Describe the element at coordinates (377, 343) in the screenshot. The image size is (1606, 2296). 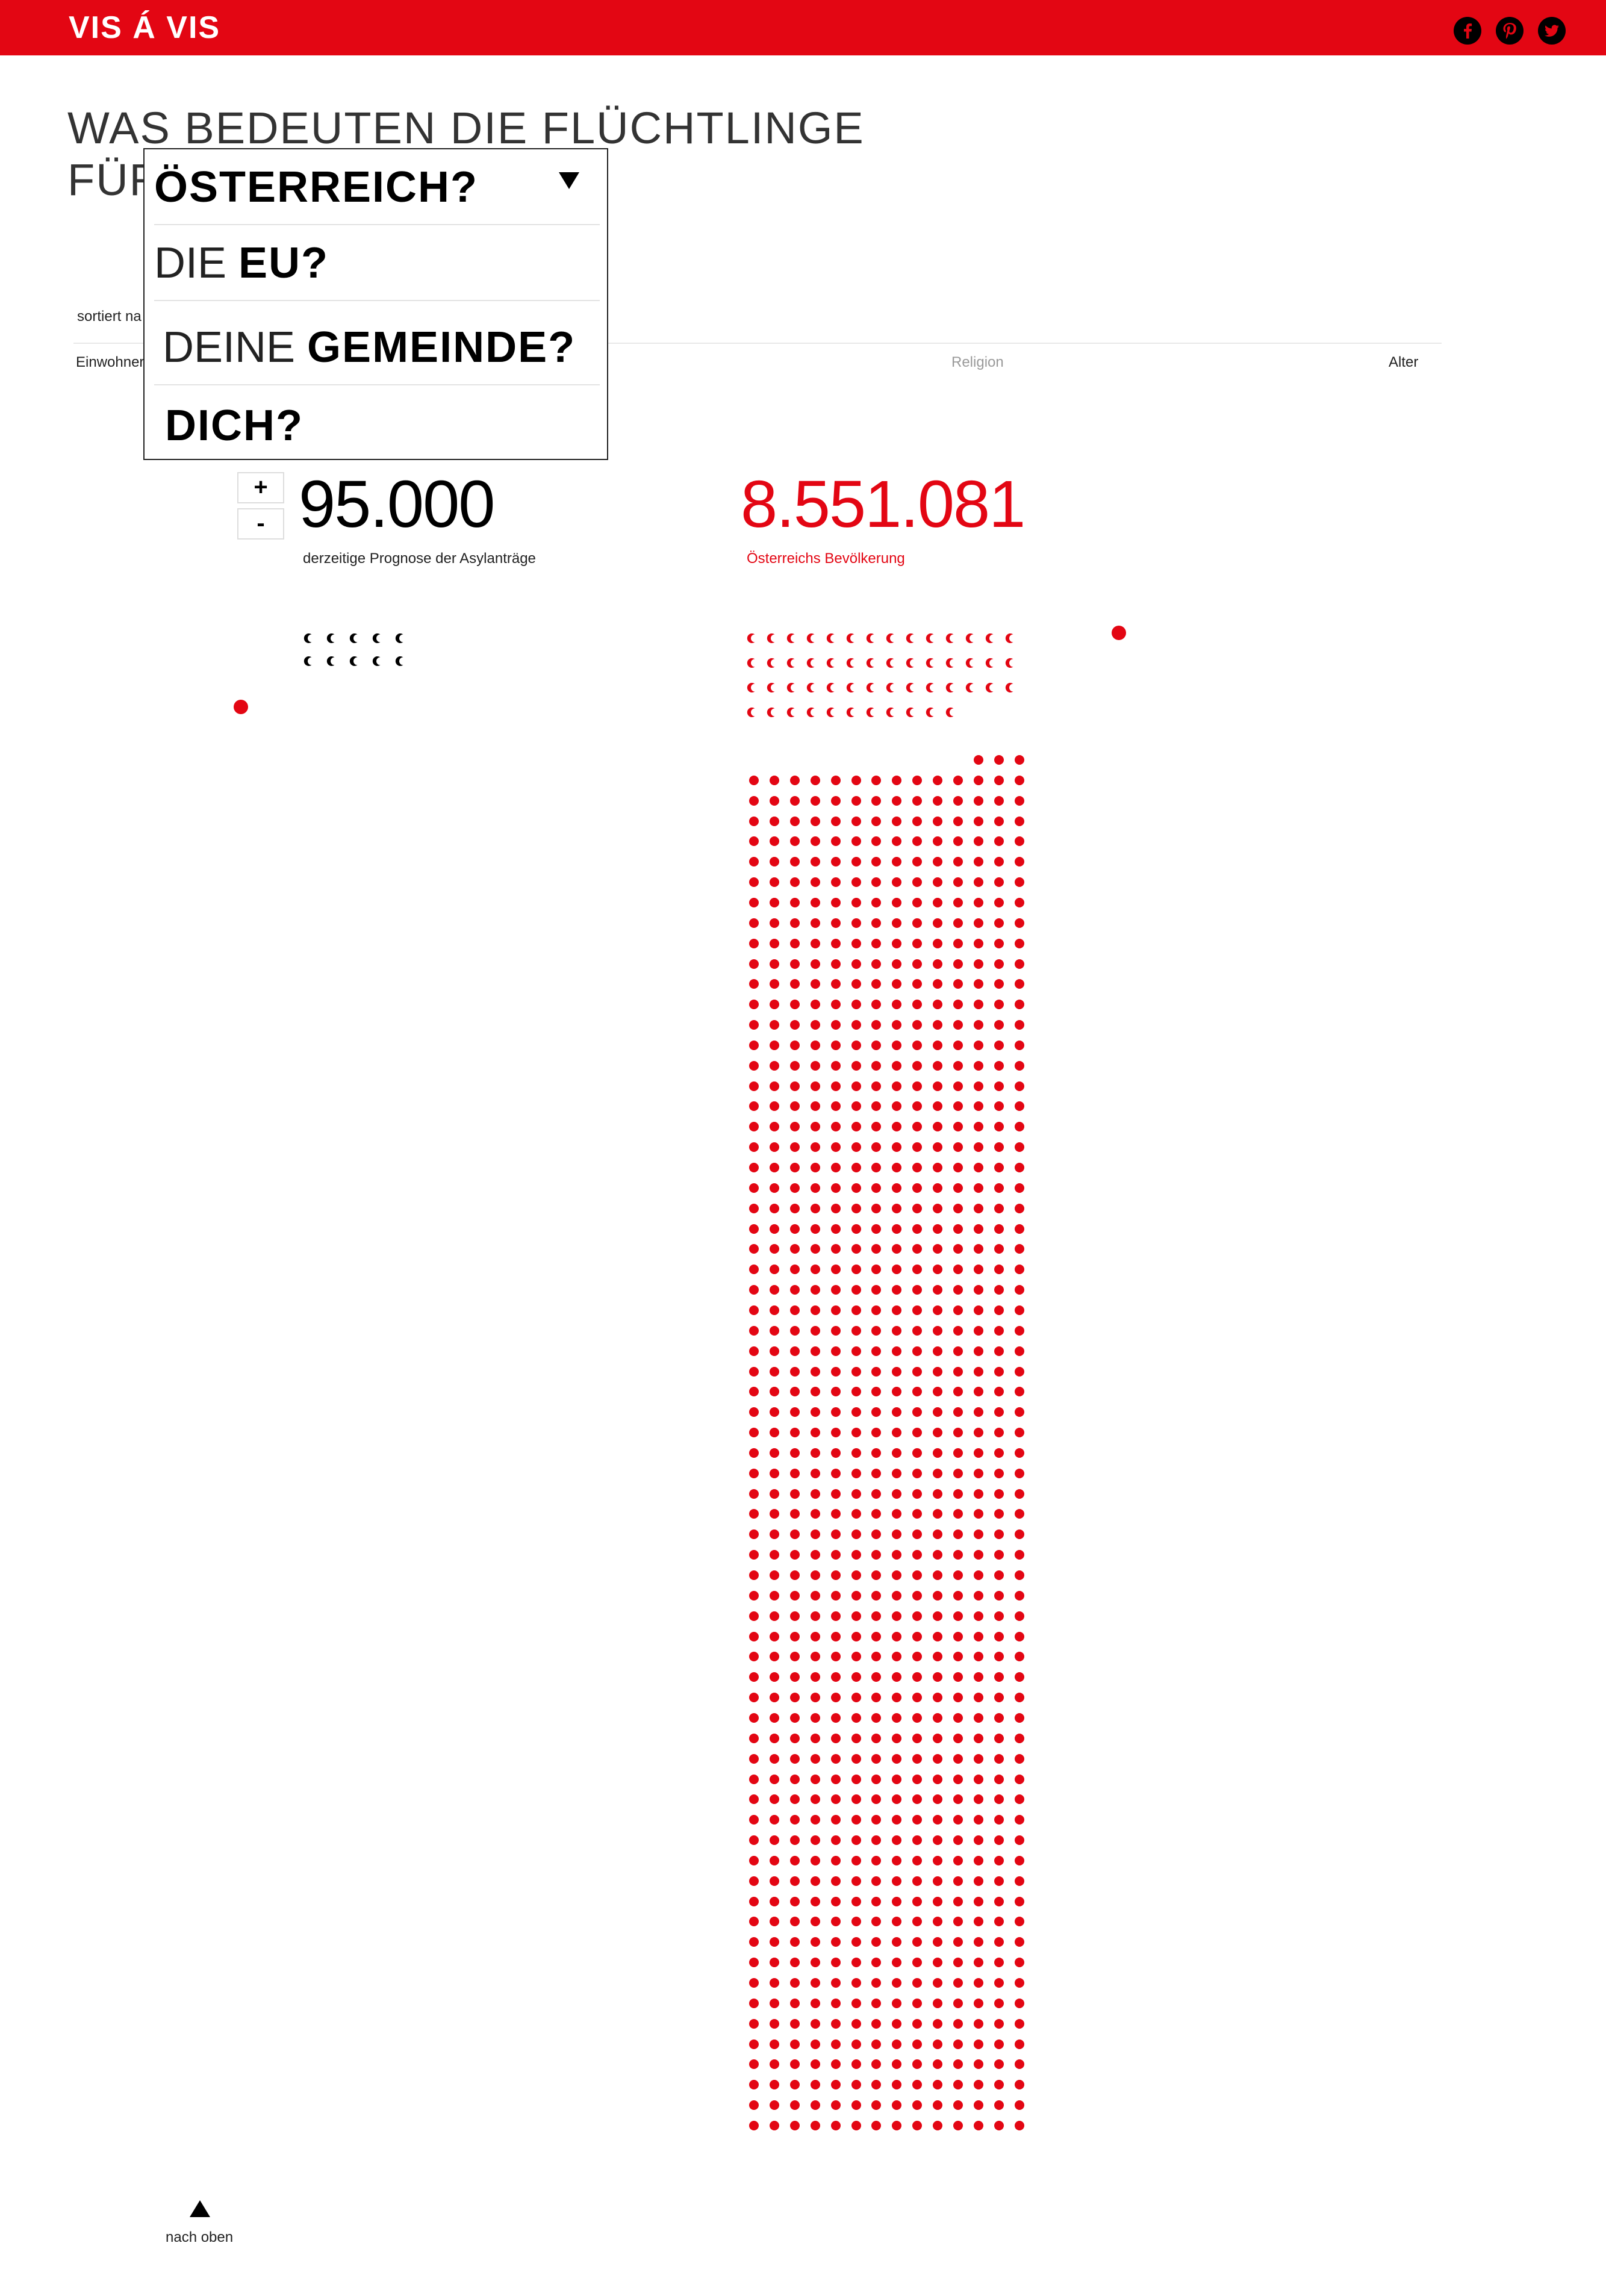
I see `dropdown-option-gemeinde: DEINE GEMEINDE?` at that location.